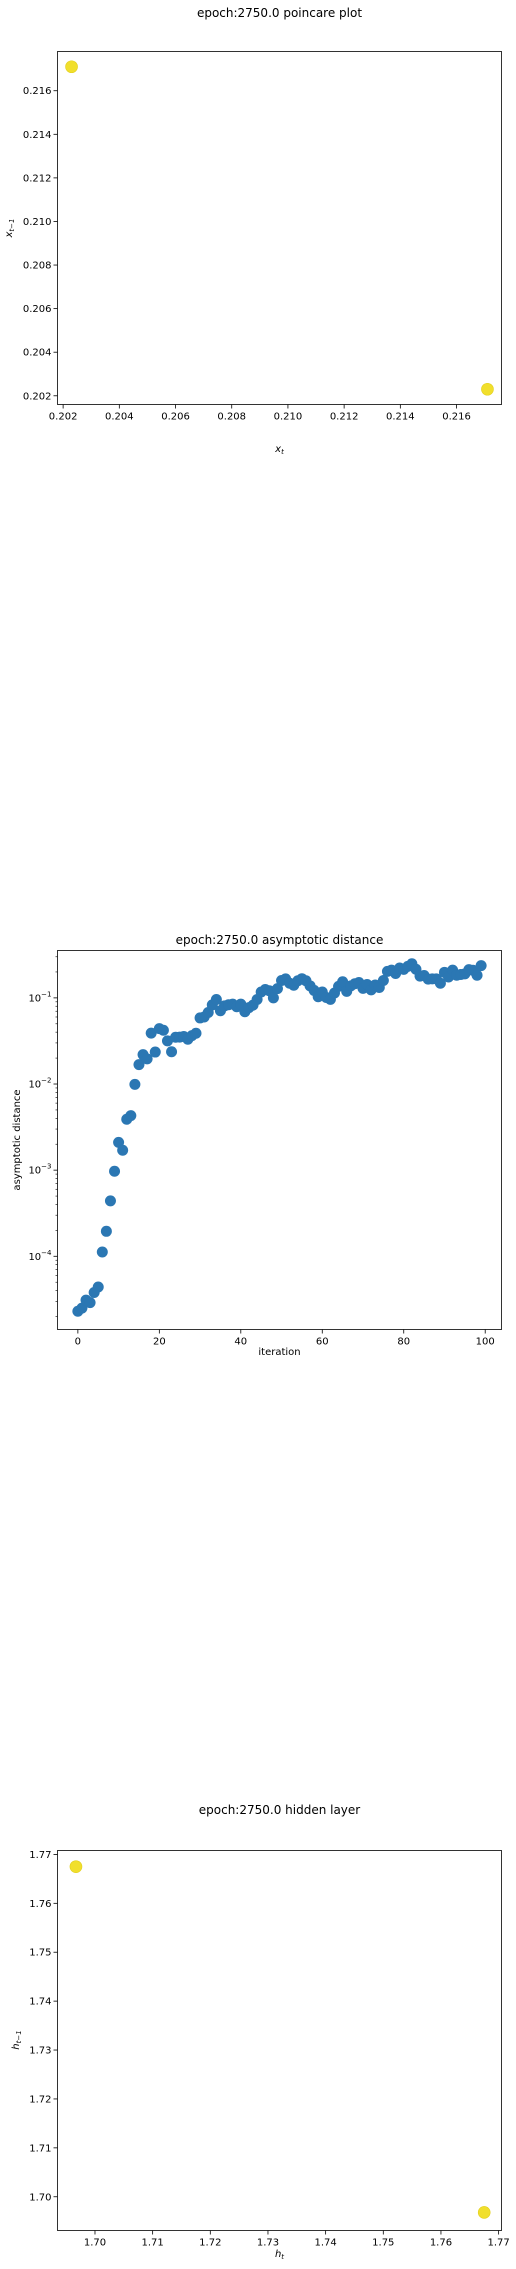 The height and width of the screenshot is (2269, 516). What do you see at coordinates (37, 91) in the screenshot?
I see `y-tick-label: 0.216` at bounding box center [37, 91].